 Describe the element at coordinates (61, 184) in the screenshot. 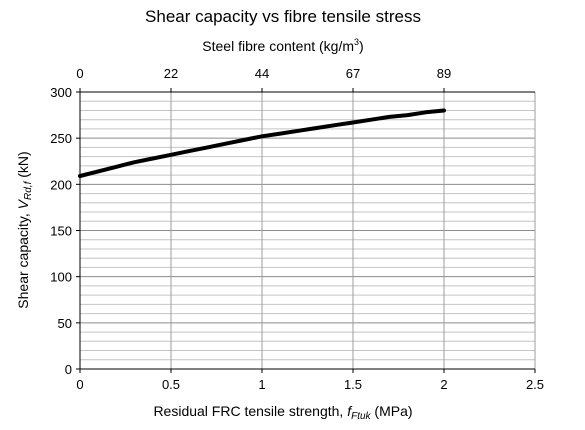

I see `y-tick-label: 200` at that location.